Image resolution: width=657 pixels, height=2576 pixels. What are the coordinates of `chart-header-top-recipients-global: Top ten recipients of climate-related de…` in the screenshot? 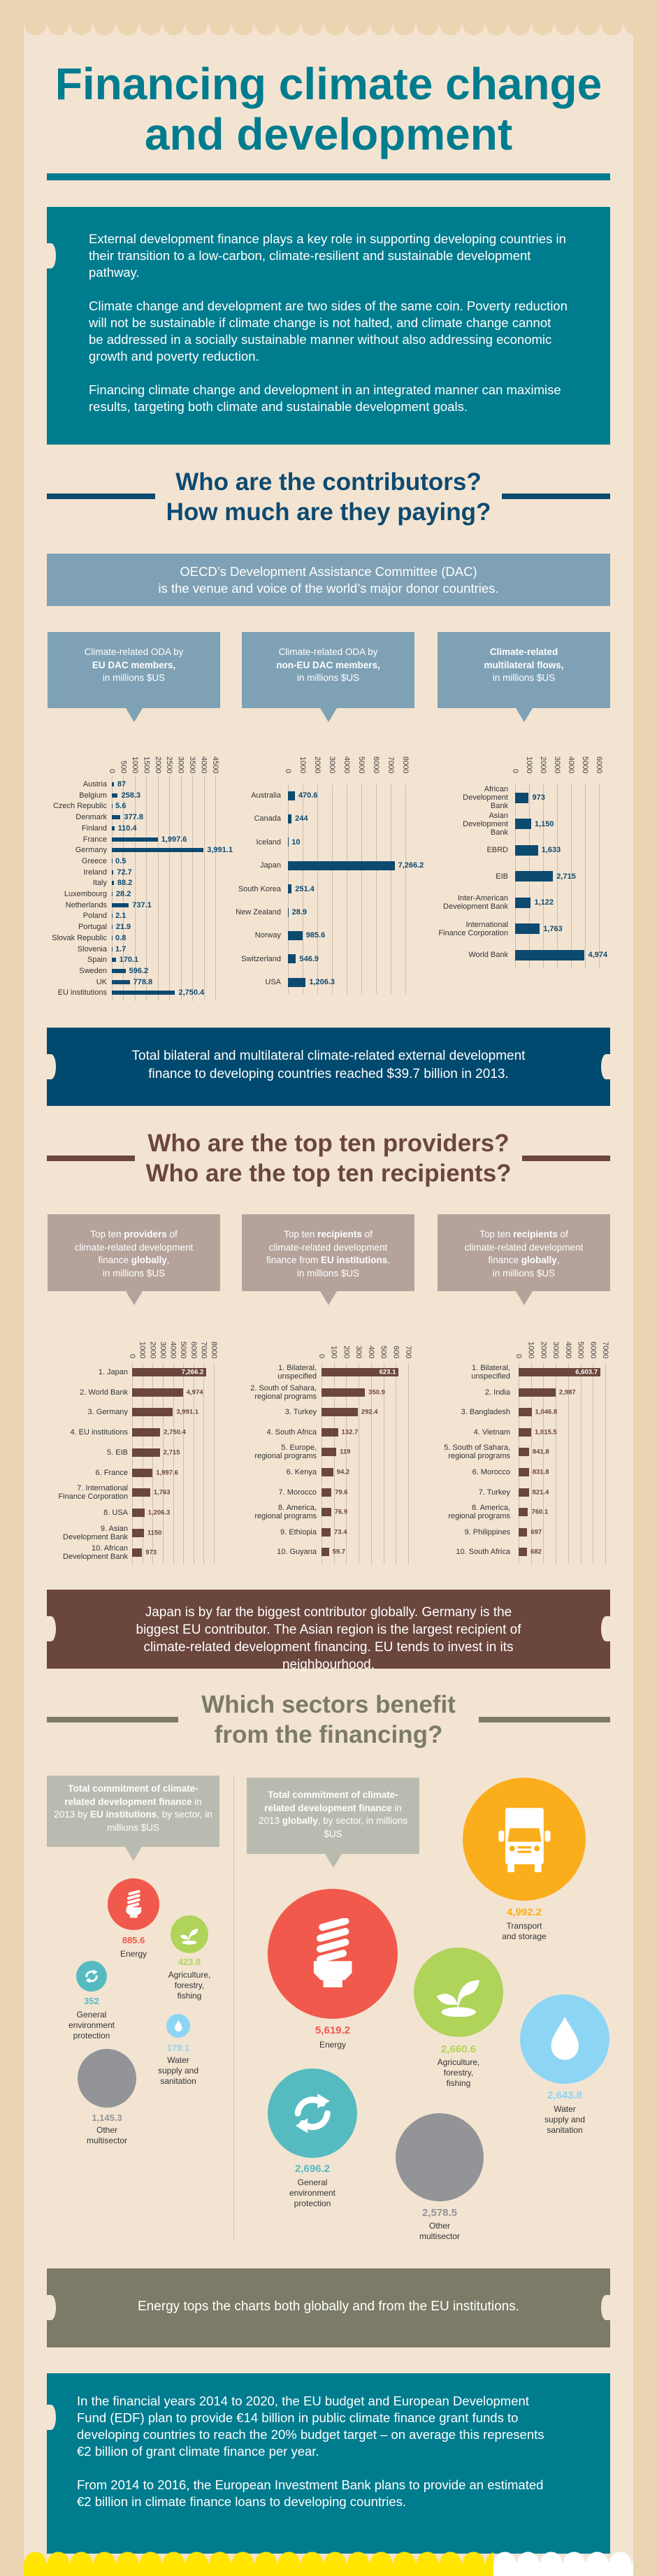 It's located at (524, 1259).